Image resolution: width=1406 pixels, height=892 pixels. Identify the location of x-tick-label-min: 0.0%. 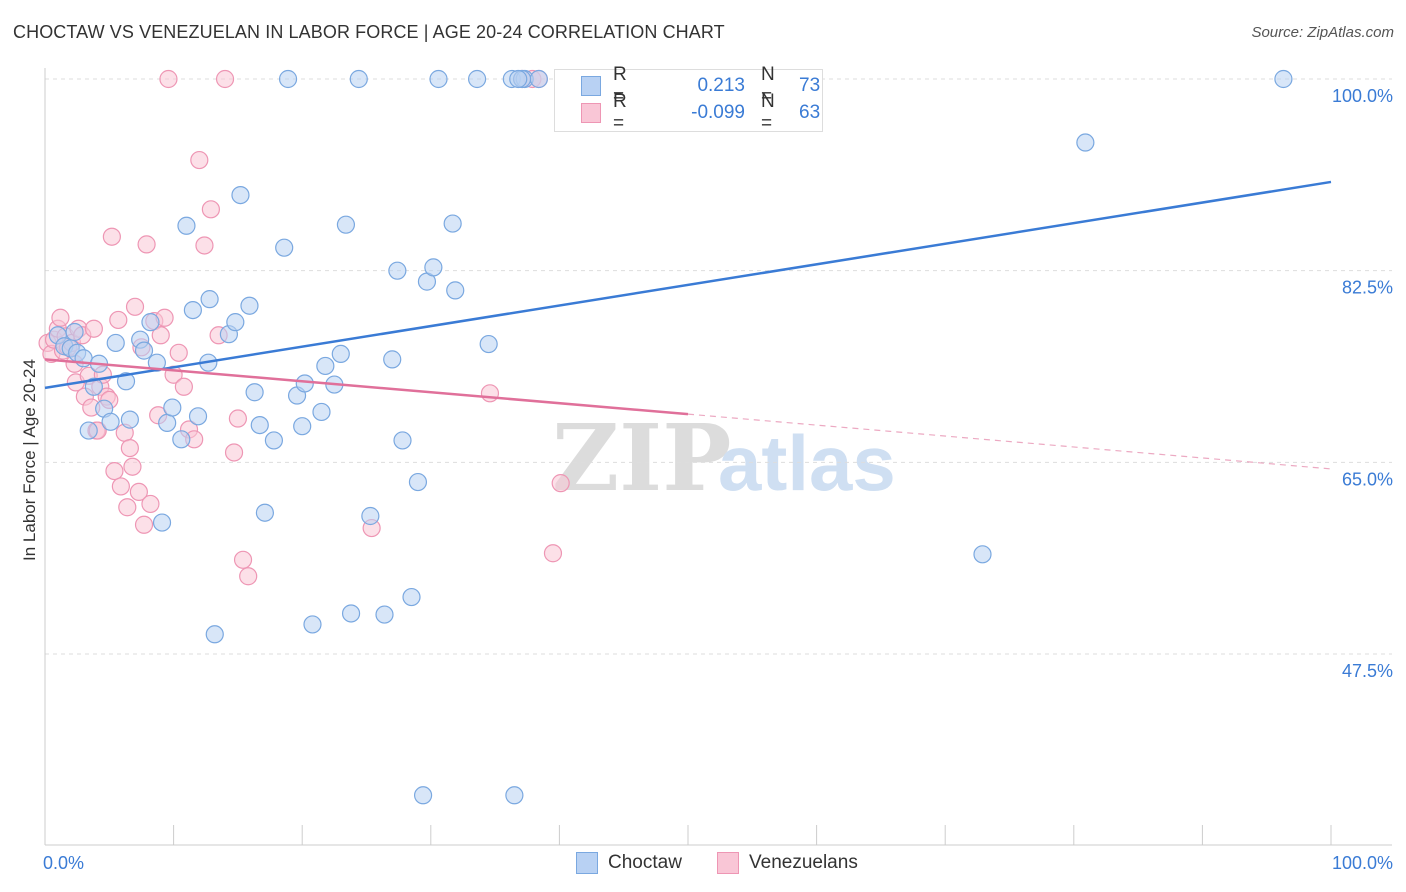
(63, 863).